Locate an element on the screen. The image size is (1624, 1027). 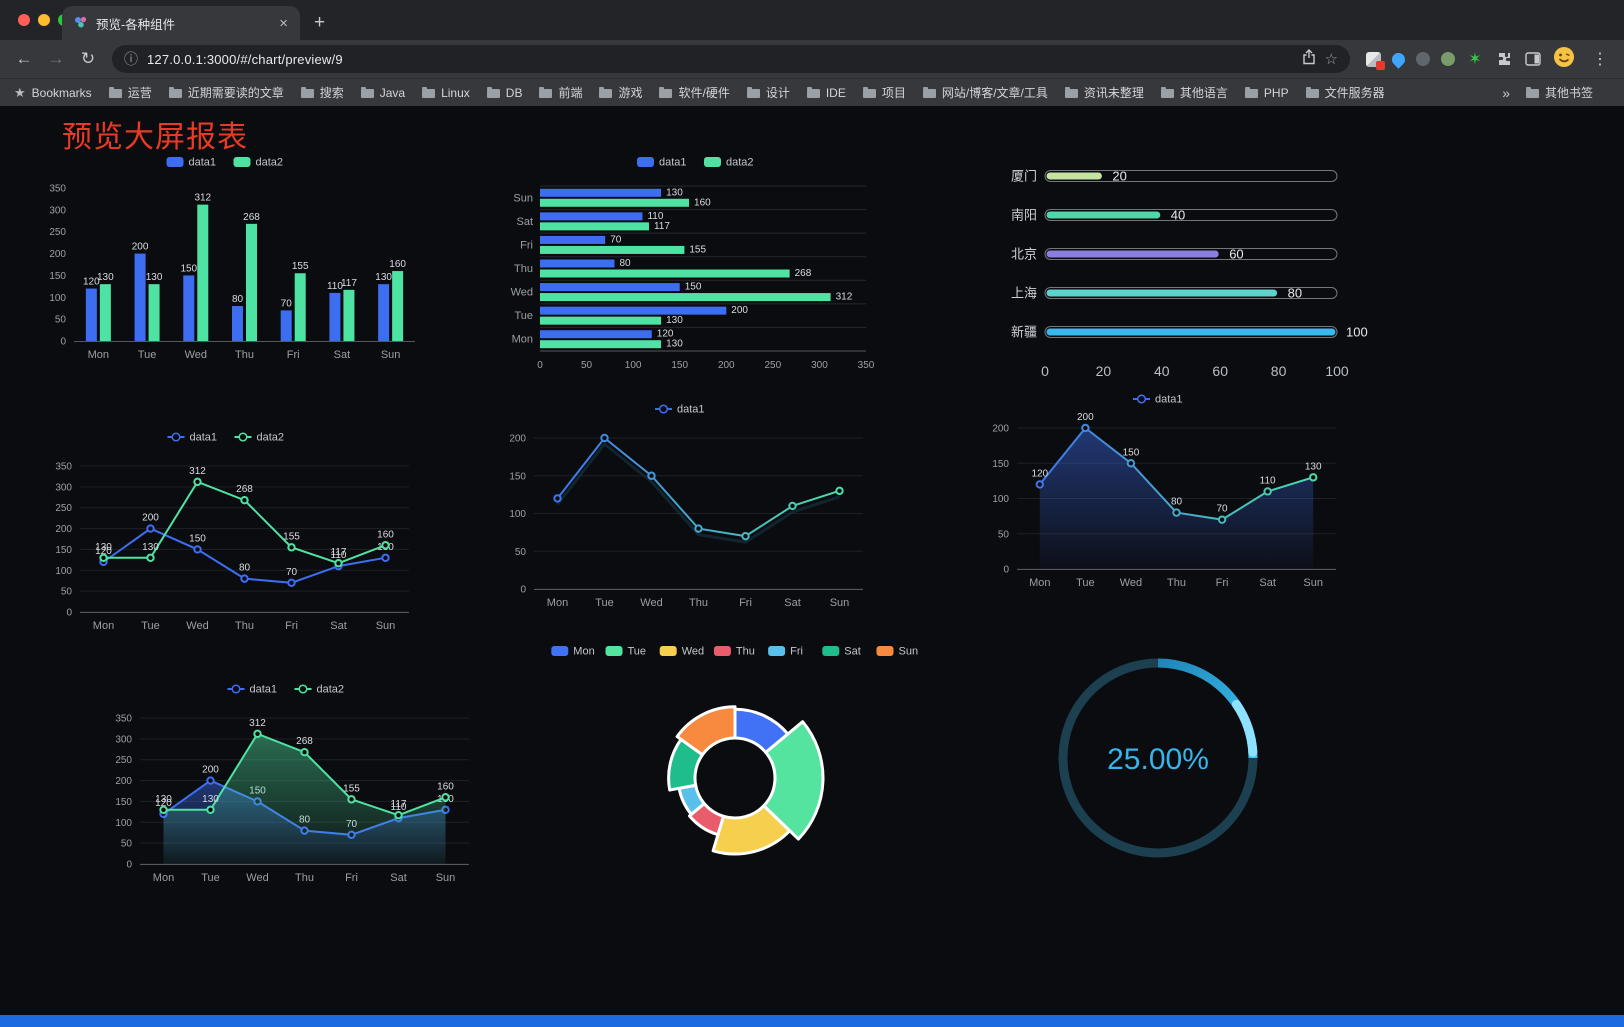
svg-text: 350 is located at coordinates (866, 365).